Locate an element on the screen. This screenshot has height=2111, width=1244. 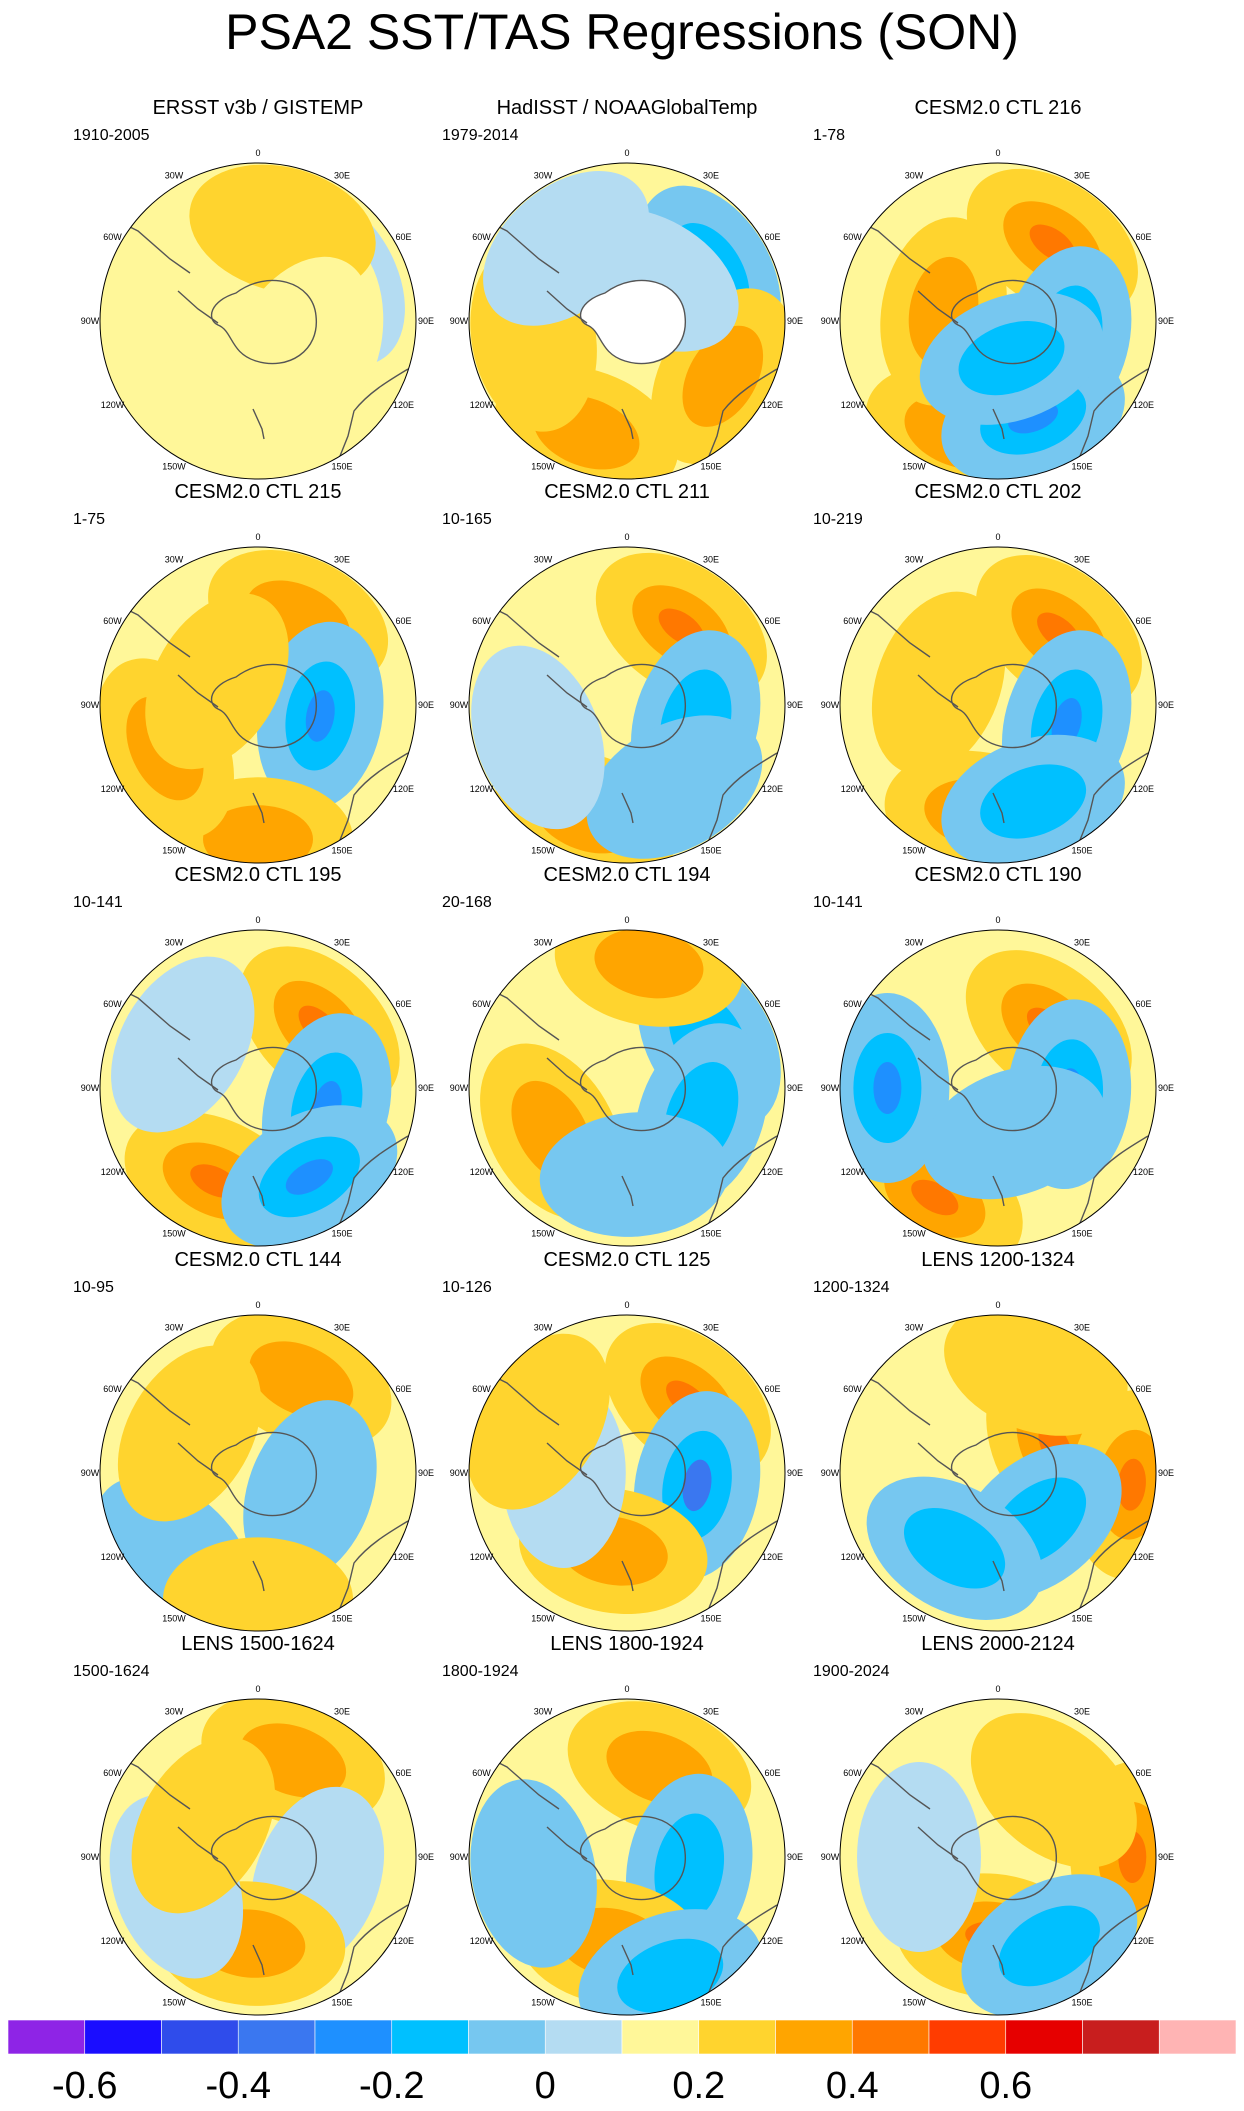
panel-period: 10-219 is located at coordinates (838, 519).